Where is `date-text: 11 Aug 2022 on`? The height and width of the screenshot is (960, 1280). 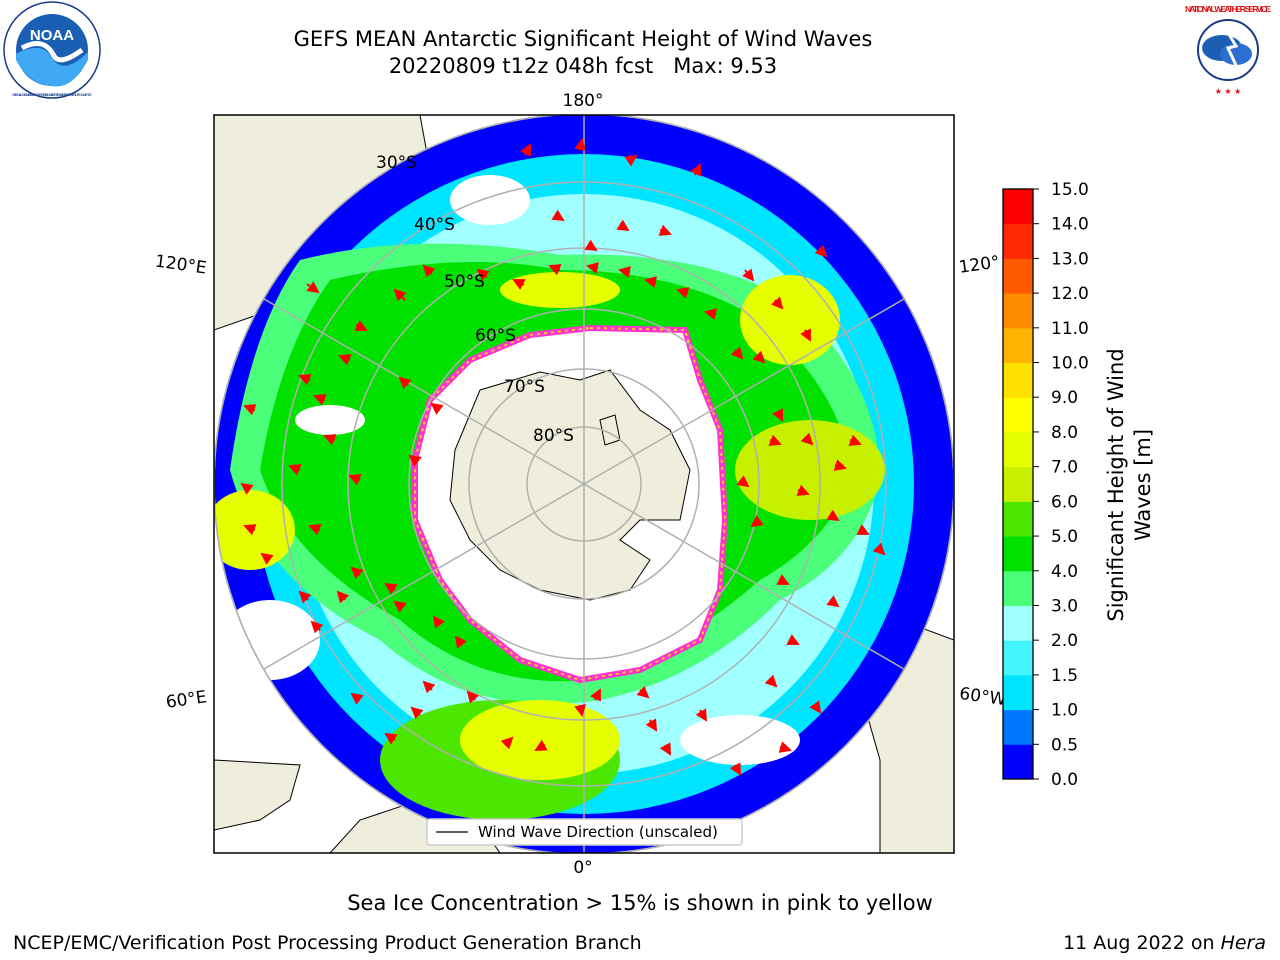
date-text: 11 Aug 2022 on is located at coordinates (1142, 943).